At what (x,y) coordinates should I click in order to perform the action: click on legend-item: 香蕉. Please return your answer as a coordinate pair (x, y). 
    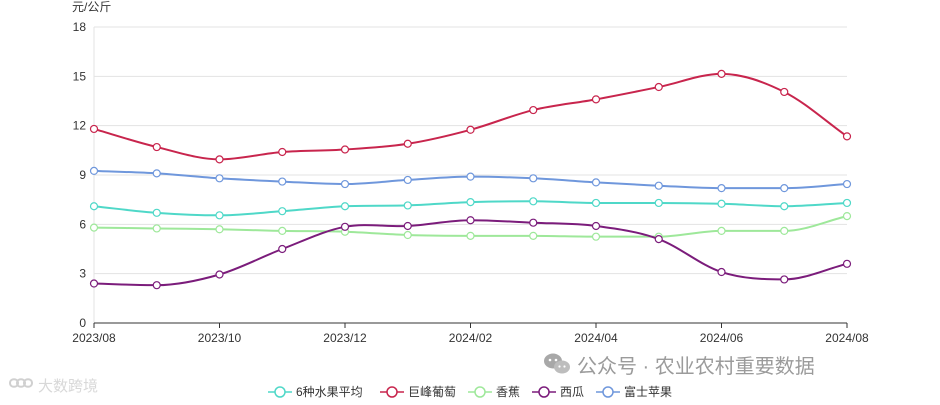
    Looking at the image, I should click on (494, 392).